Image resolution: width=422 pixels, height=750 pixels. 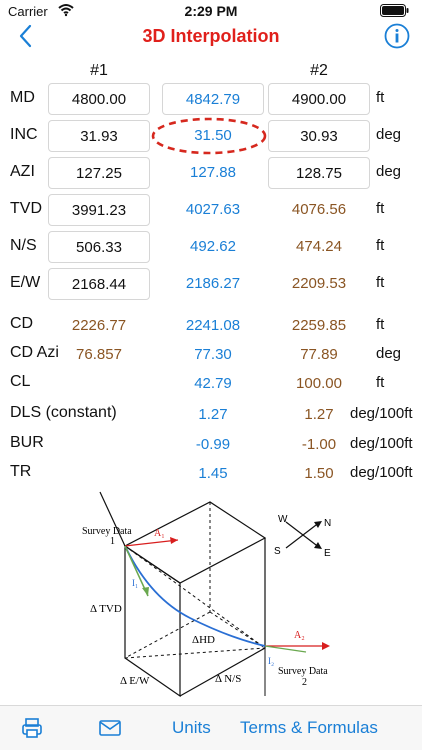 I want to click on cd-interp-value: 2241.08, so click(x=213, y=325).